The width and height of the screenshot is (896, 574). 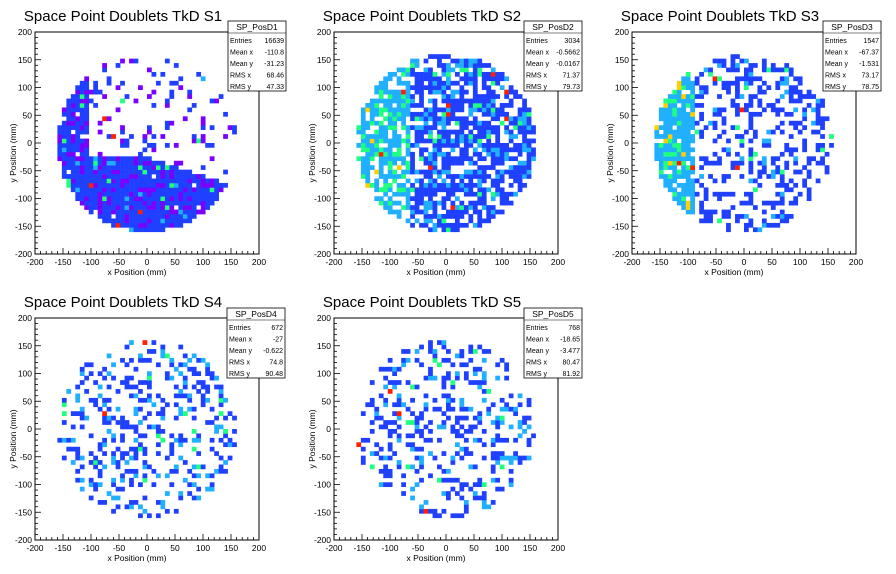 I want to click on stats-box-name: SP_PosD3, so click(x=852, y=27).